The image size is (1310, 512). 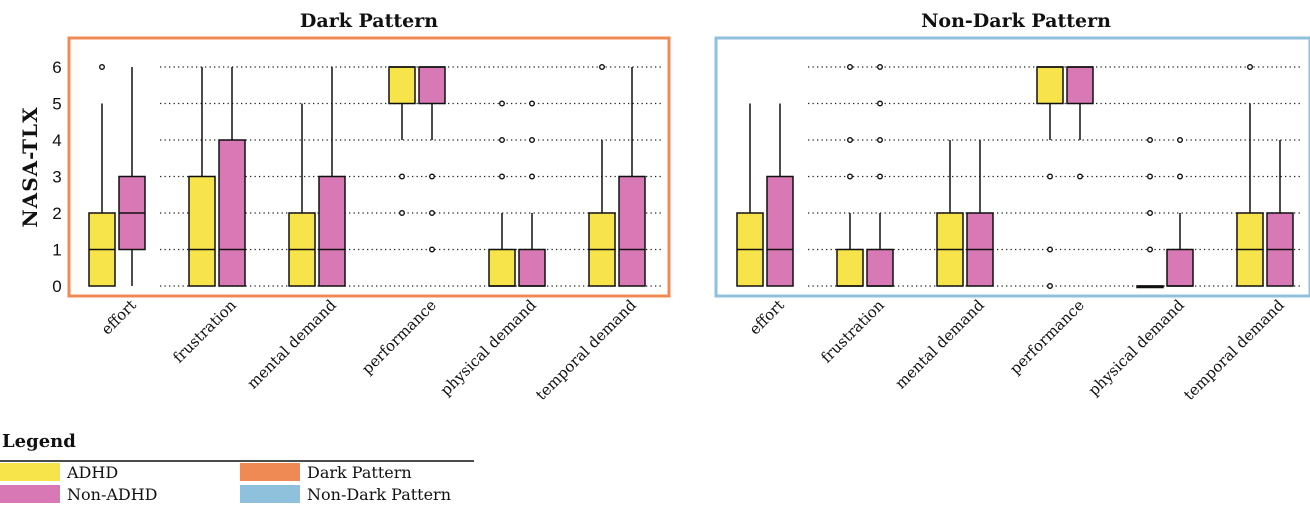 I want to click on box-dark-pattern-temporal-demand-non-adhd, so click(x=632, y=231).